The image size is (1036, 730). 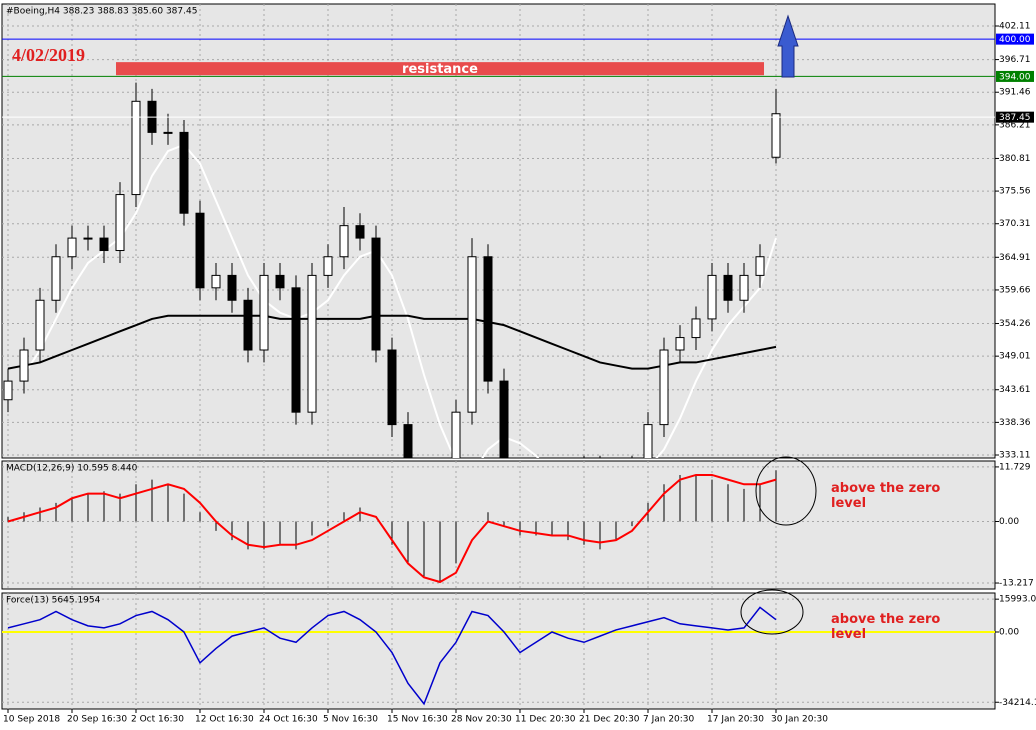 I want to click on y-tick-label: 11.729, so click(x=1015, y=467).